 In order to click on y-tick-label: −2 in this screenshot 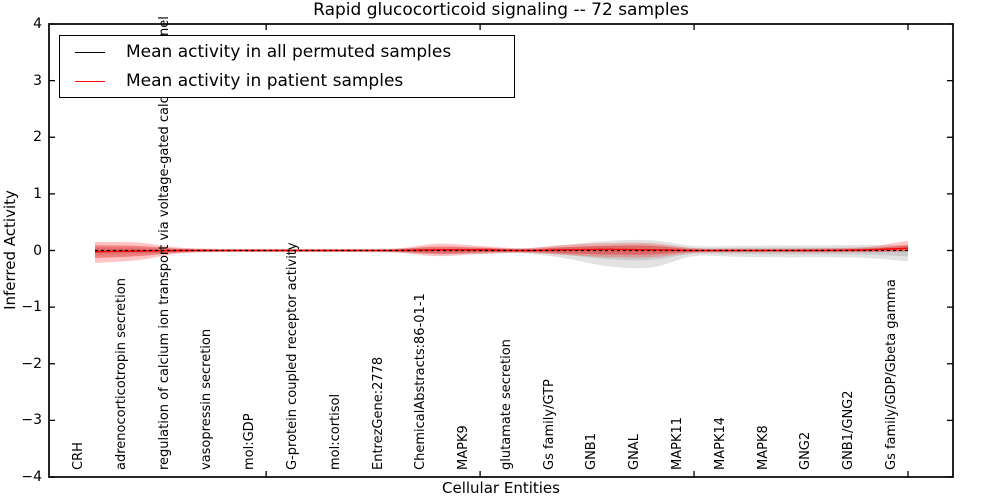, I will do `click(31, 363)`.